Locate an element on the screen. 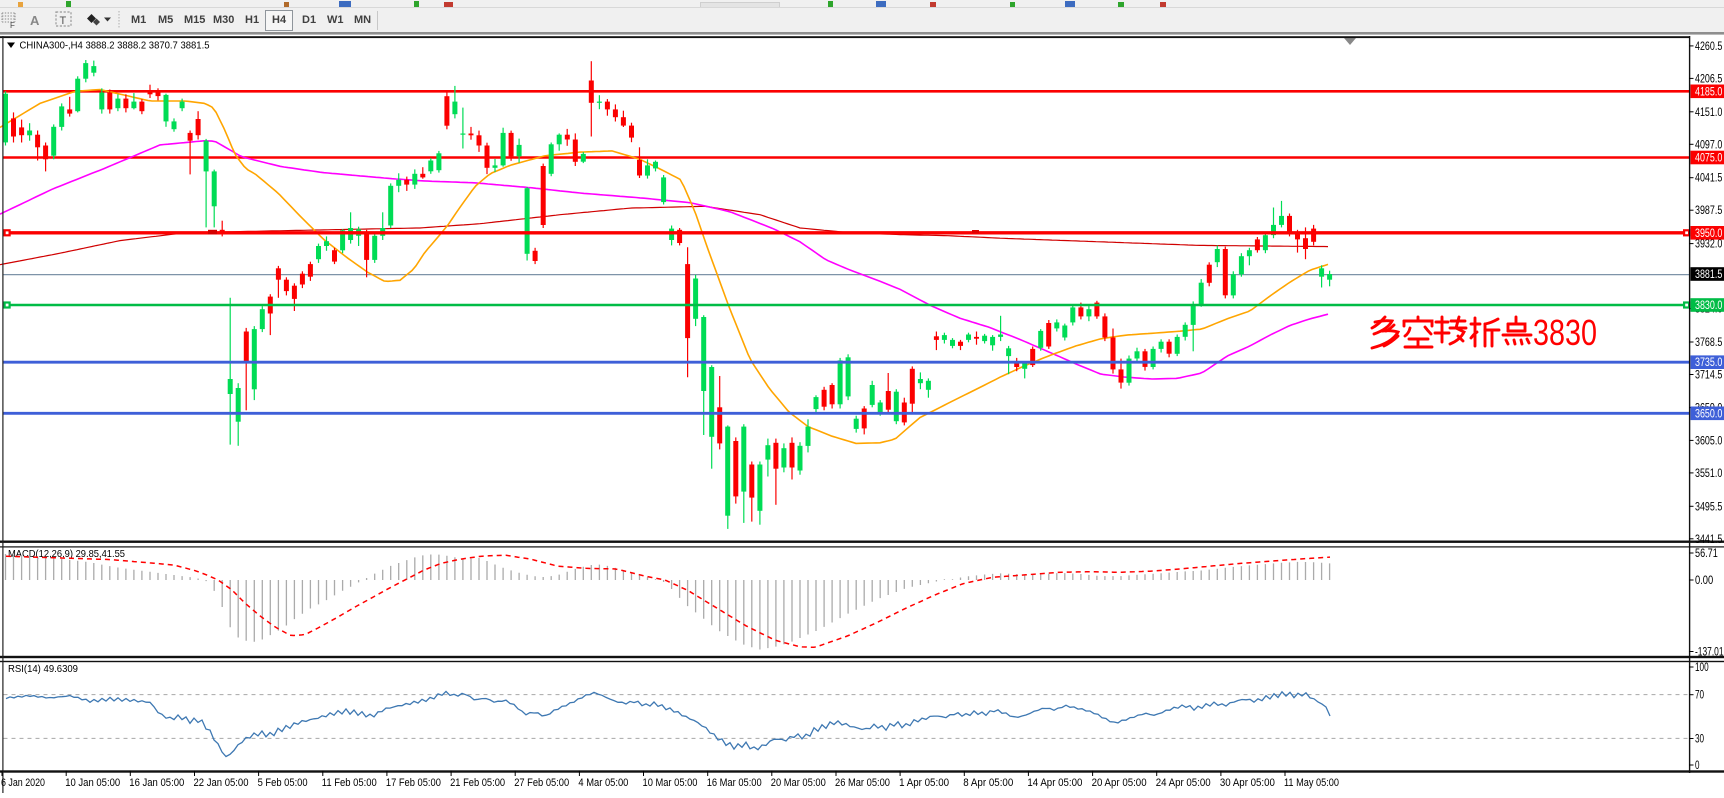 The width and height of the screenshot is (1724, 798). svg-text: 4185.0 is located at coordinates (1708, 92).